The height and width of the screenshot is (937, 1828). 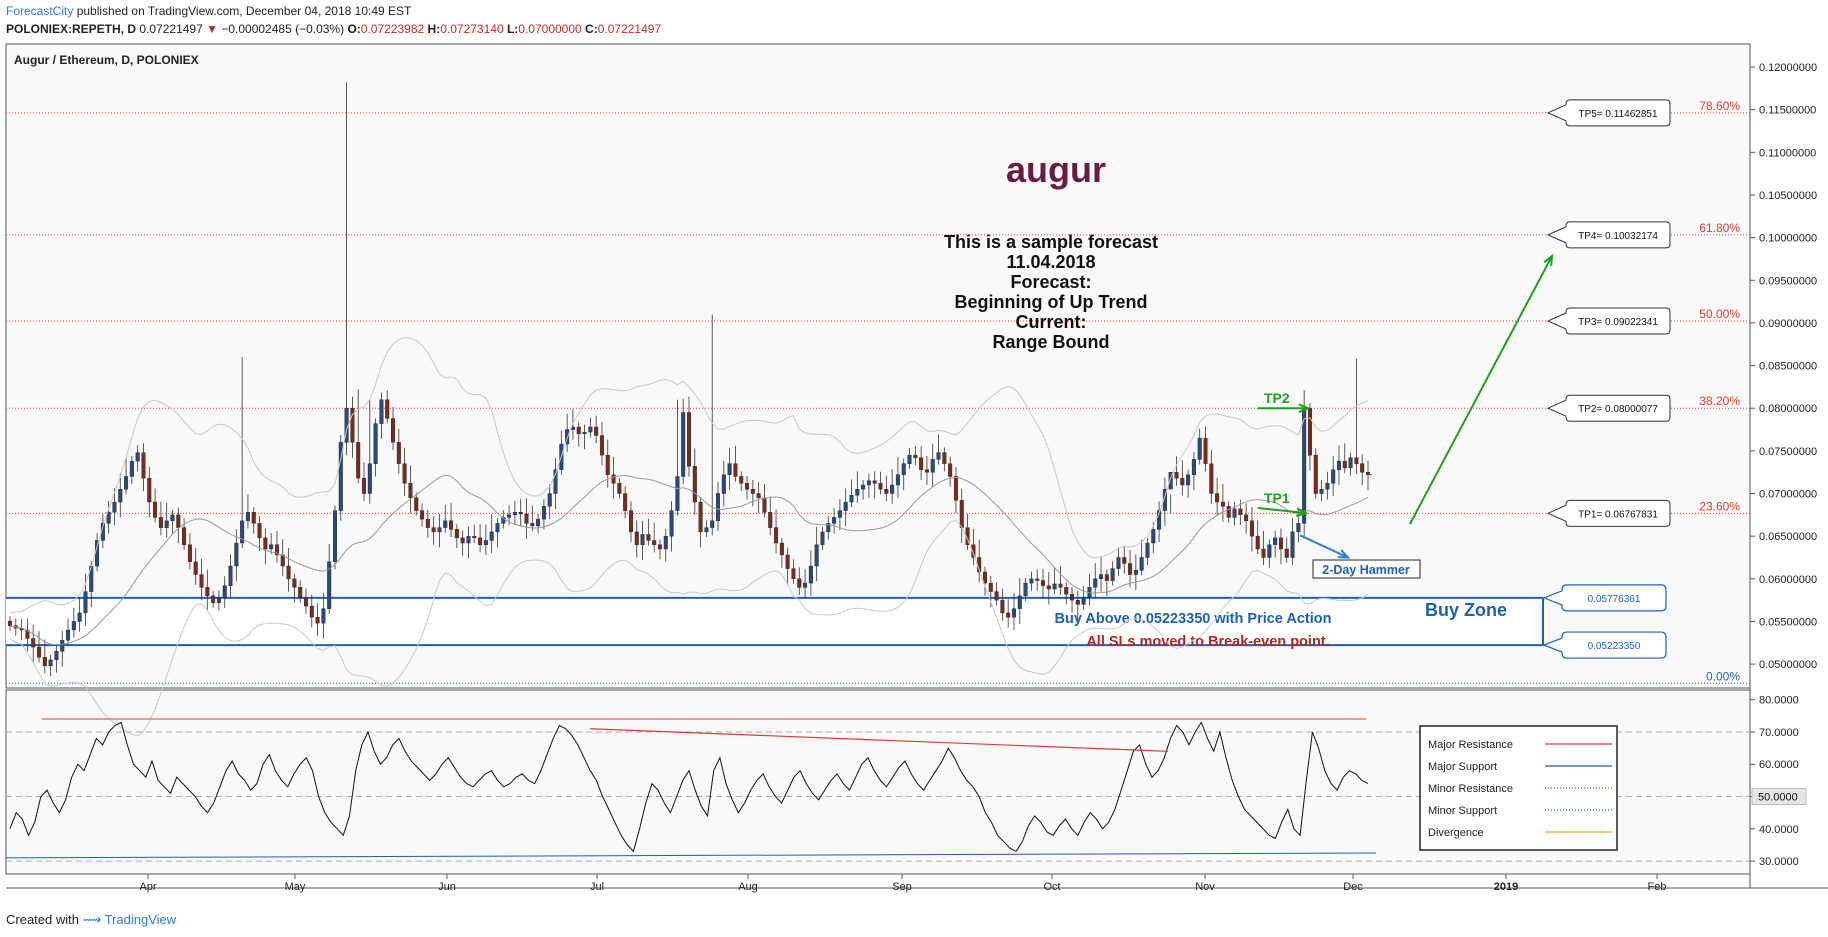 I want to click on forecast-arrow-head, so click(x=1548, y=260).